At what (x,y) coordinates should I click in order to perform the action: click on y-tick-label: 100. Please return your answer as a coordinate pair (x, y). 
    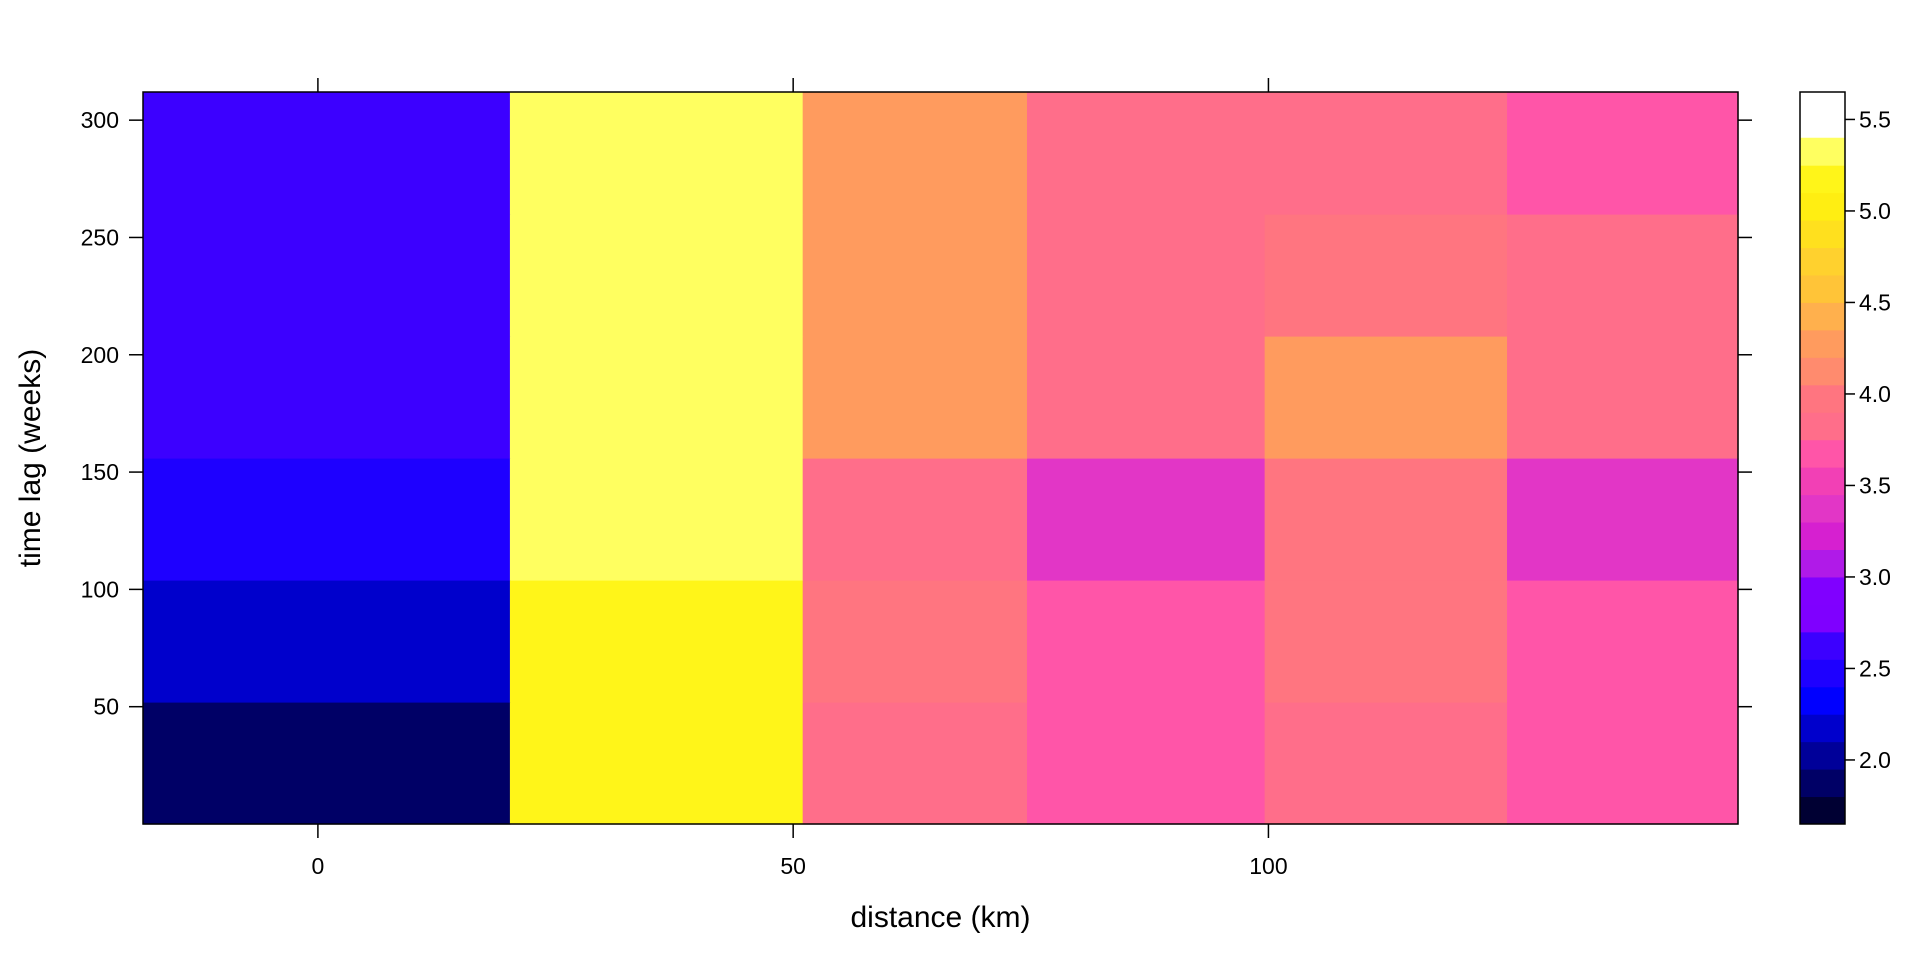
    Looking at the image, I should click on (100, 589).